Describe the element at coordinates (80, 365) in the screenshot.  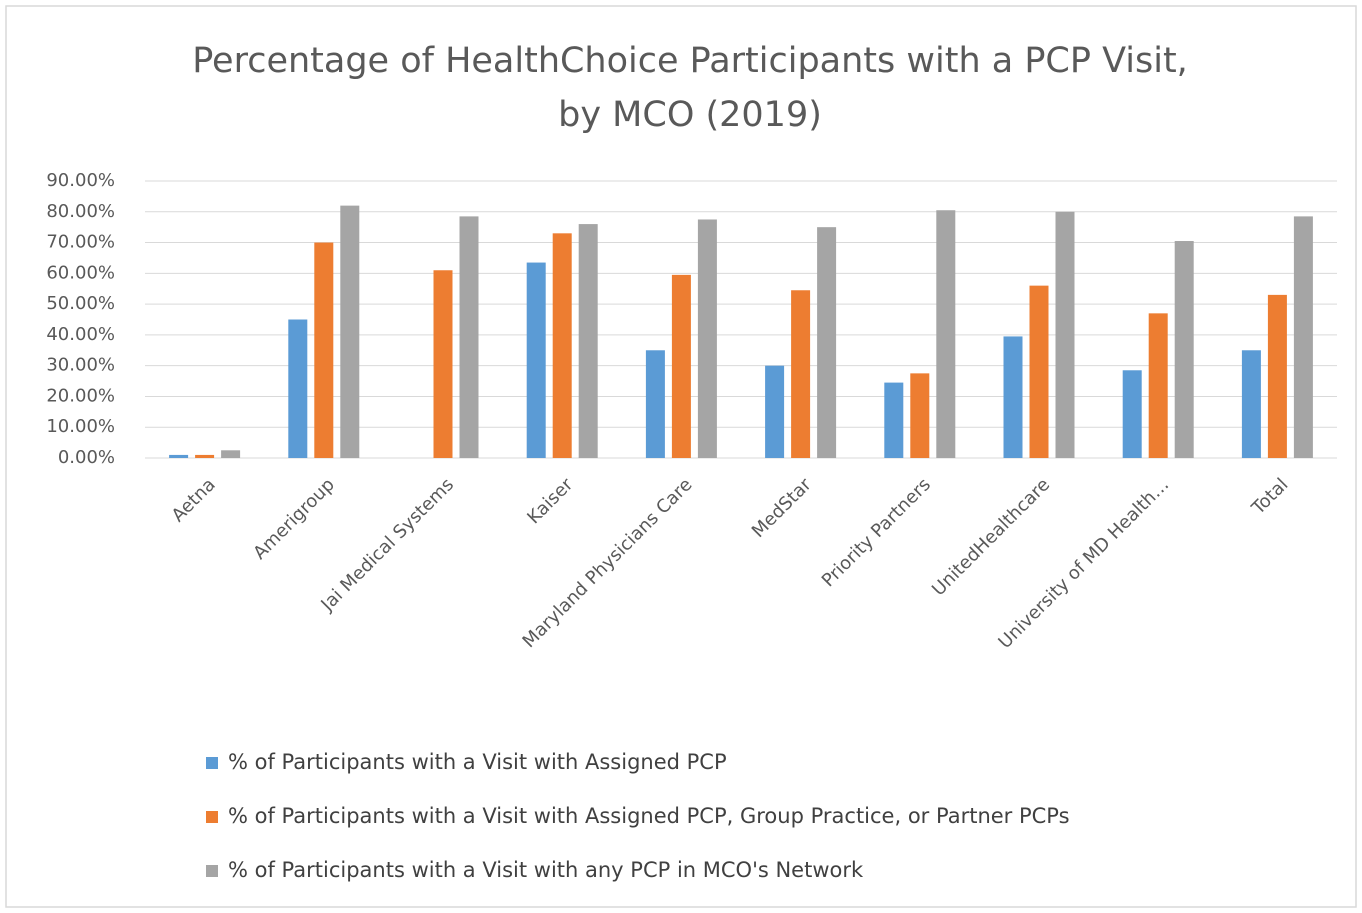
I see `y-tick-label: 30.00%` at that location.